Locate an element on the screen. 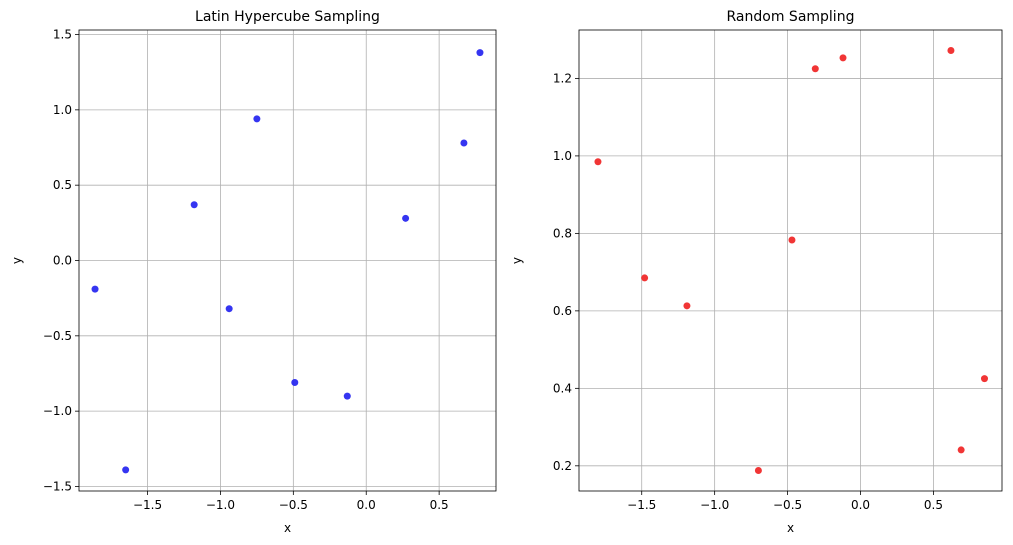 The height and width of the screenshot is (545, 1013). lhs-chart-title: Latin Hypercube Sampling is located at coordinates (287, 17).